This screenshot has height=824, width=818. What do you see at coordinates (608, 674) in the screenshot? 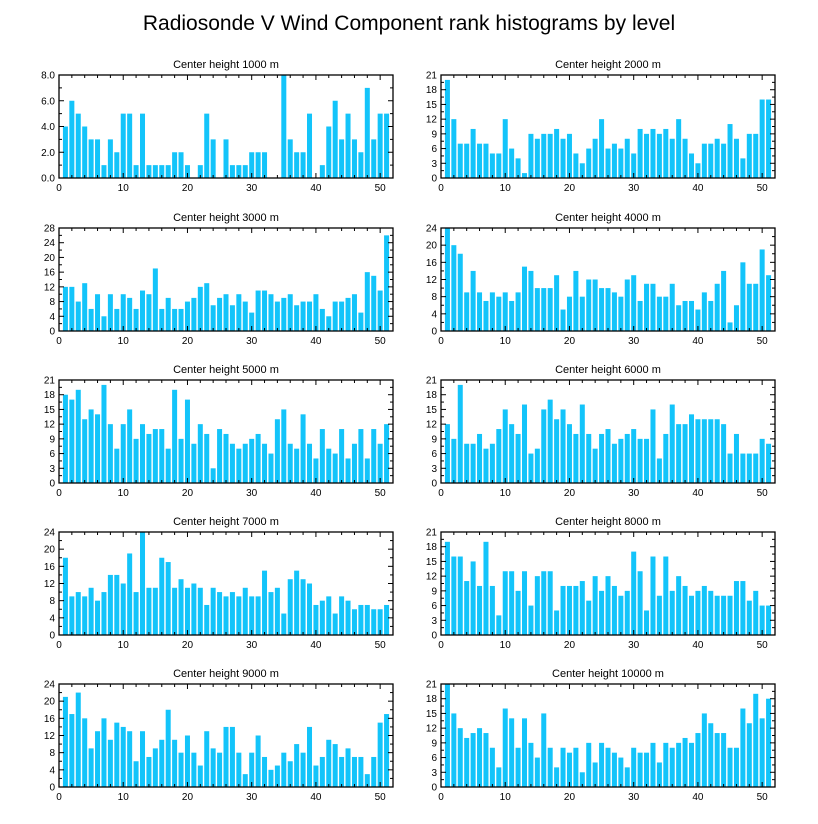
I see `panel-title: Center height 10000 m` at bounding box center [608, 674].